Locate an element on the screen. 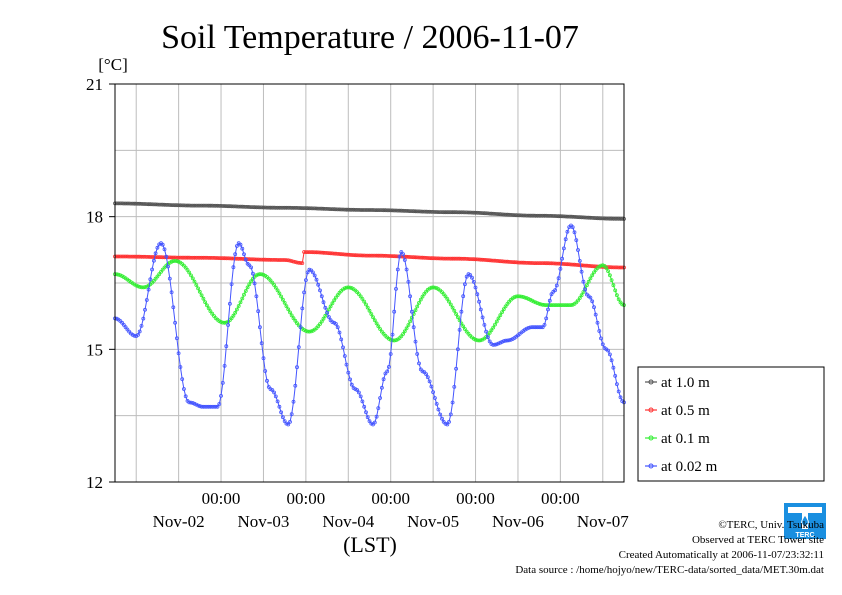  legend-label: at 0.1 m is located at coordinates (685, 439).